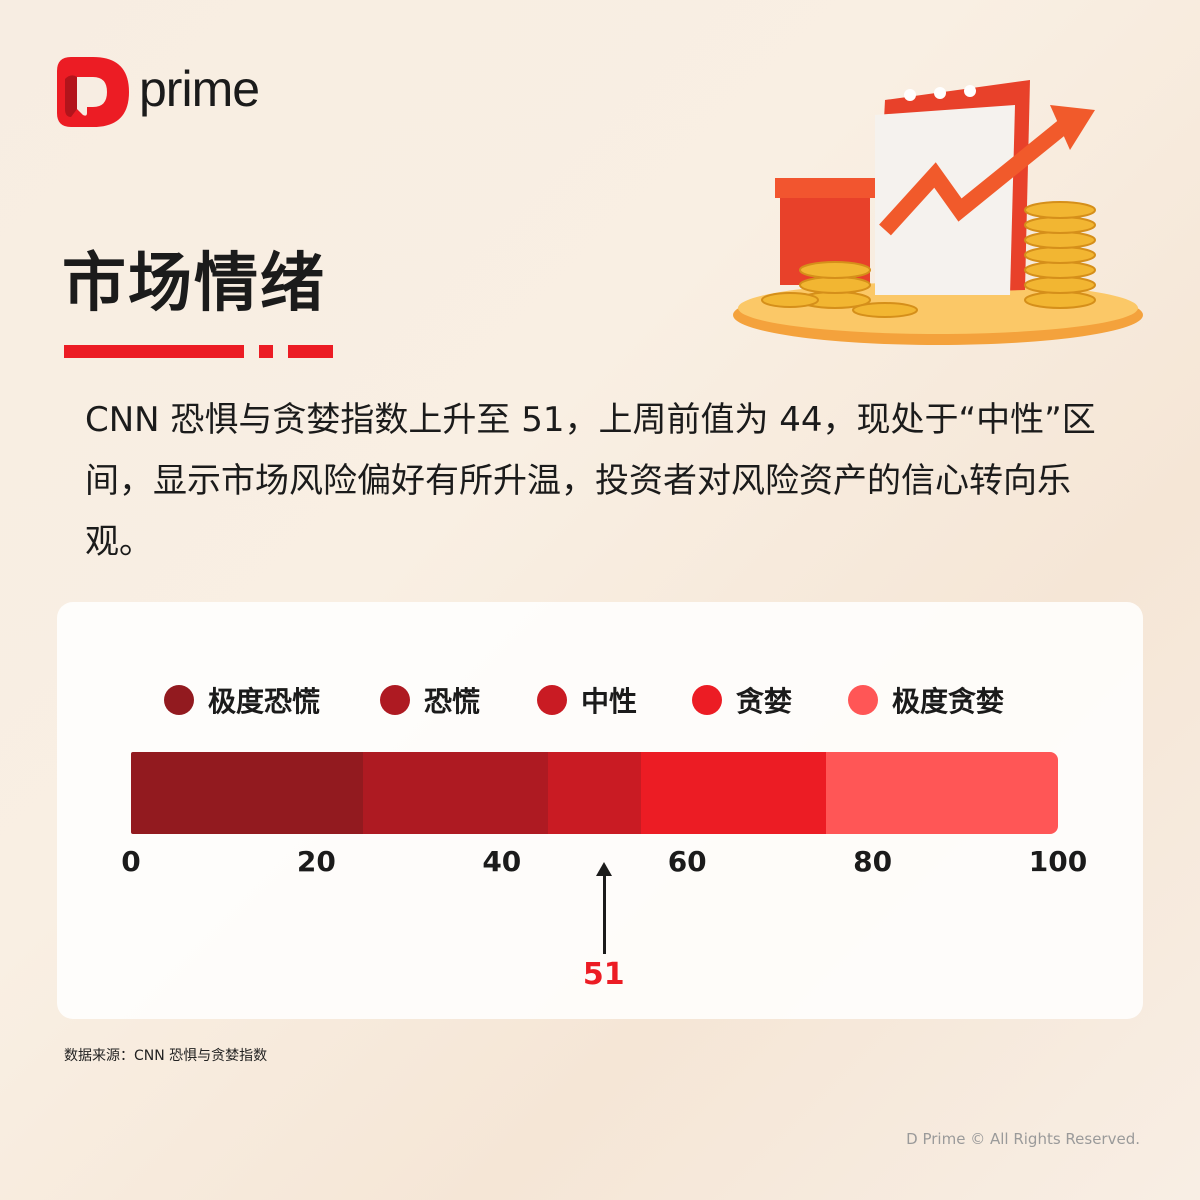 The image size is (1200, 1200). What do you see at coordinates (310, 351) in the screenshot?
I see `title-underline-dash` at bounding box center [310, 351].